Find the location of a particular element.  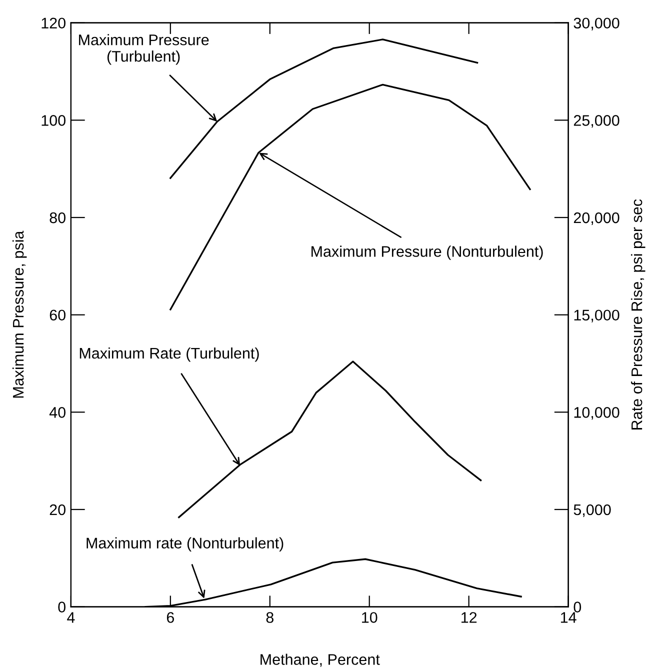

x-tick-label: 8 is located at coordinates (270, 617).